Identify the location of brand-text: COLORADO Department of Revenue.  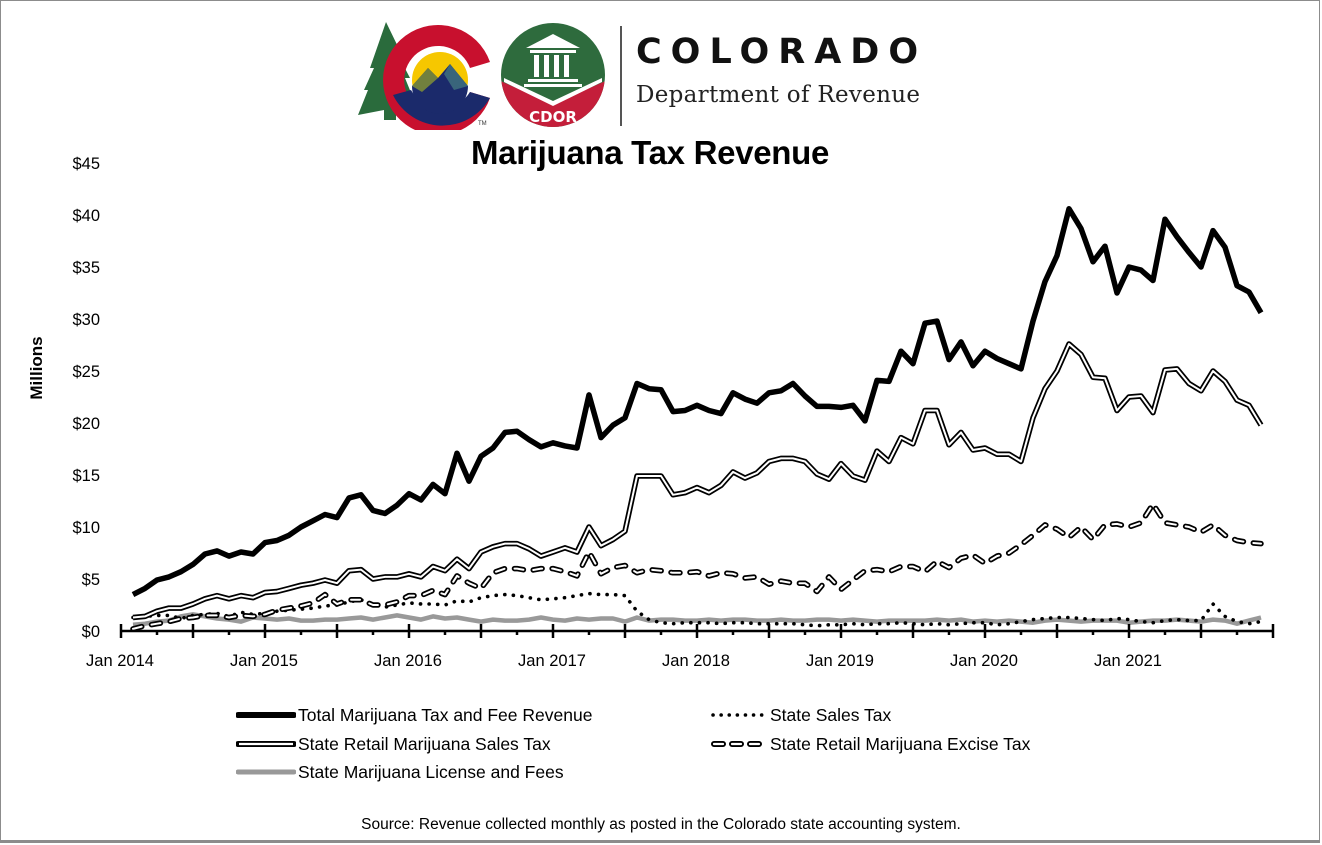
(781, 70).